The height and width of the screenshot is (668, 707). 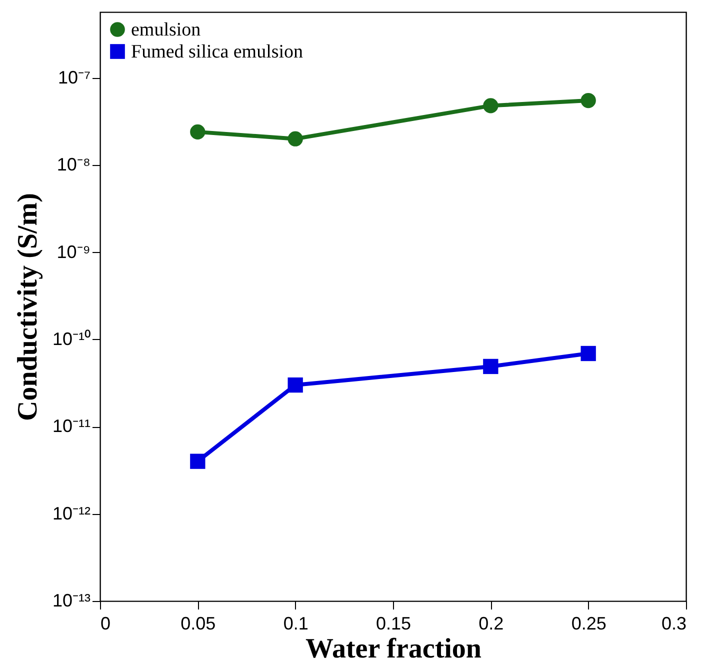 I want to click on x-axis-title: Water fraction, so click(x=394, y=649).